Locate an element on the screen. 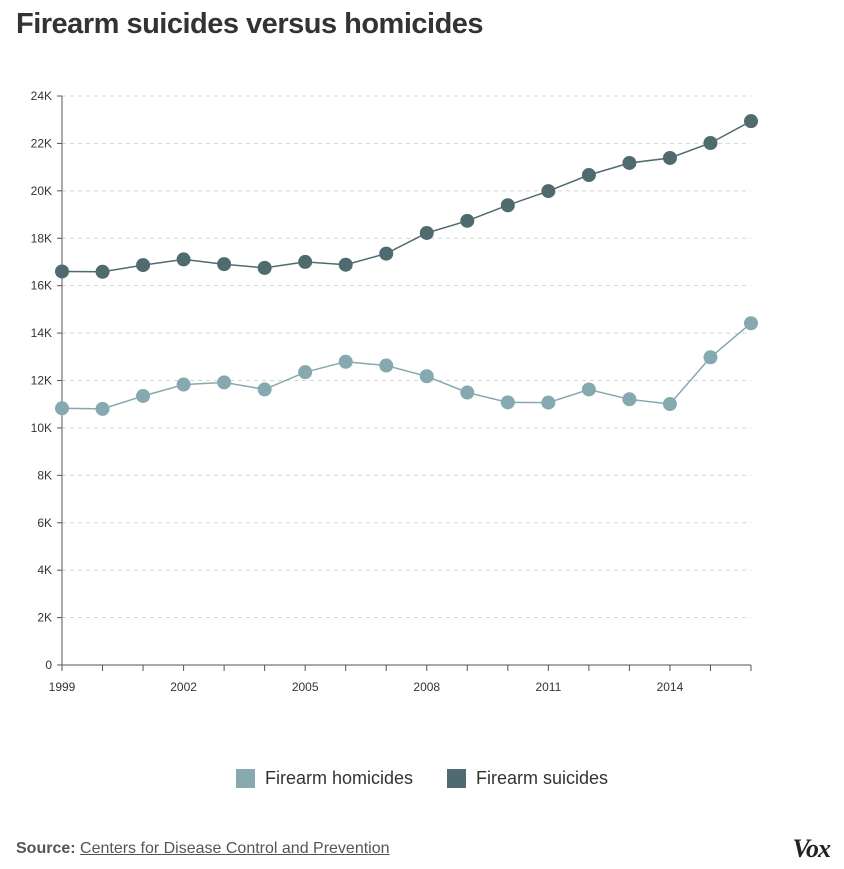  series-line-firearm-homicides is located at coordinates (406, 366).